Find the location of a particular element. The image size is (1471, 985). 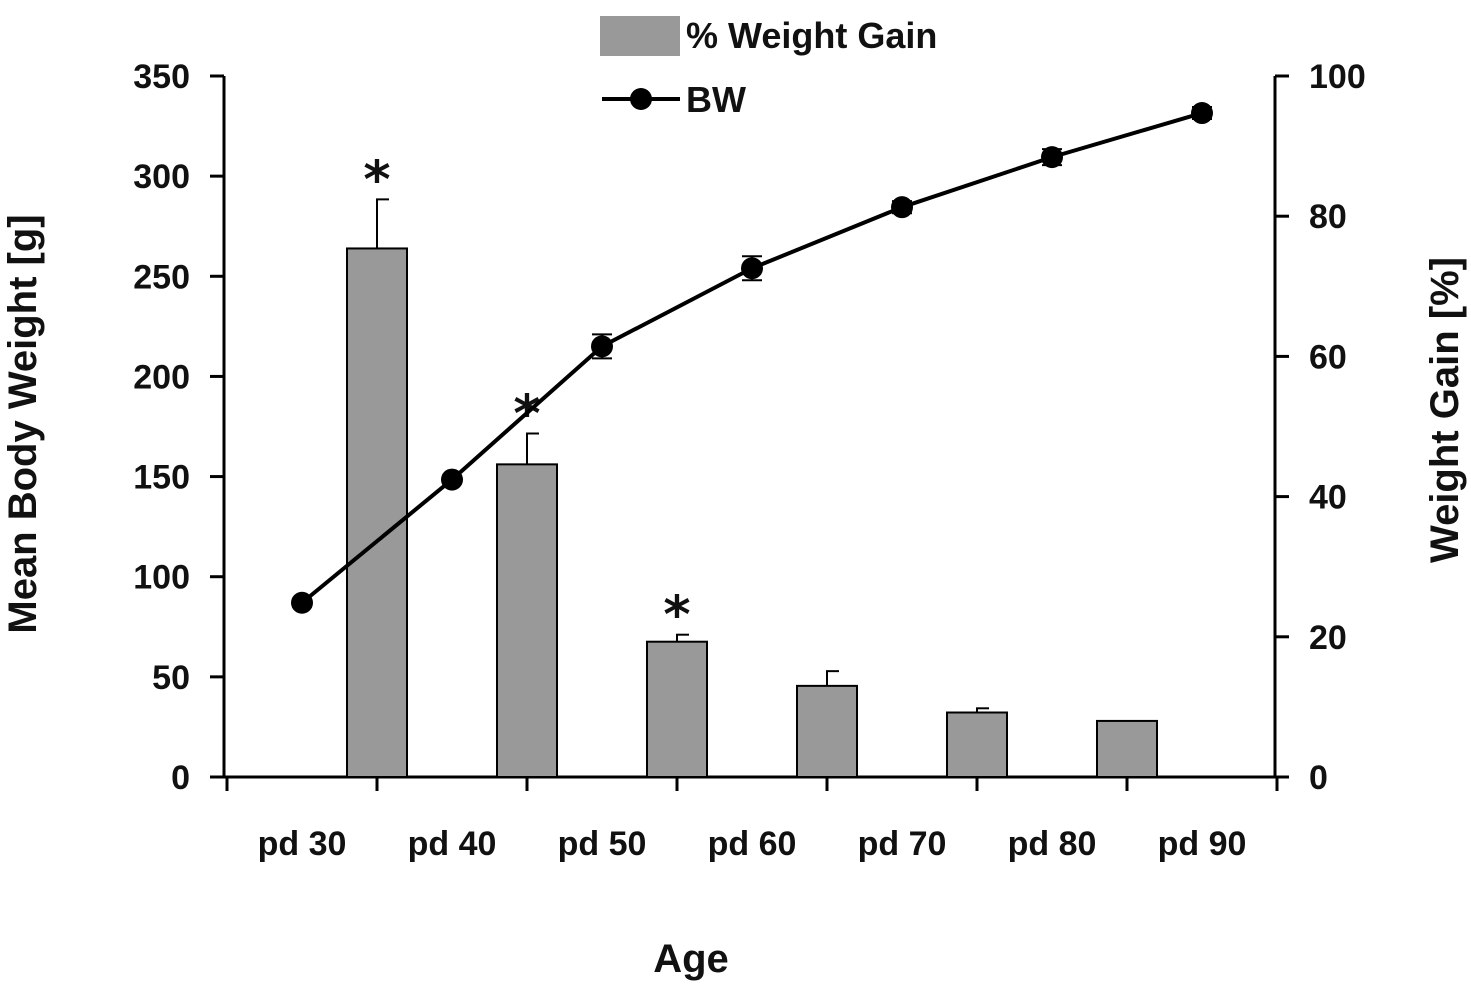

x-axis-ticks: pd 30 pd 40 pd 50 pd 60 pd 70 pd 80 pd 90 is located at coordinates (752, 820).